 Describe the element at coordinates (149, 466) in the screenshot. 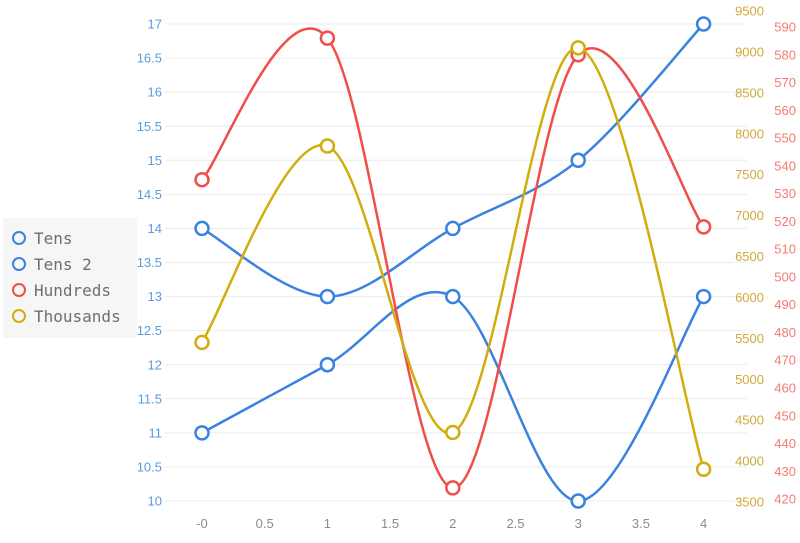

I see `y-axis-left-tick-label: 10.5` at that location.